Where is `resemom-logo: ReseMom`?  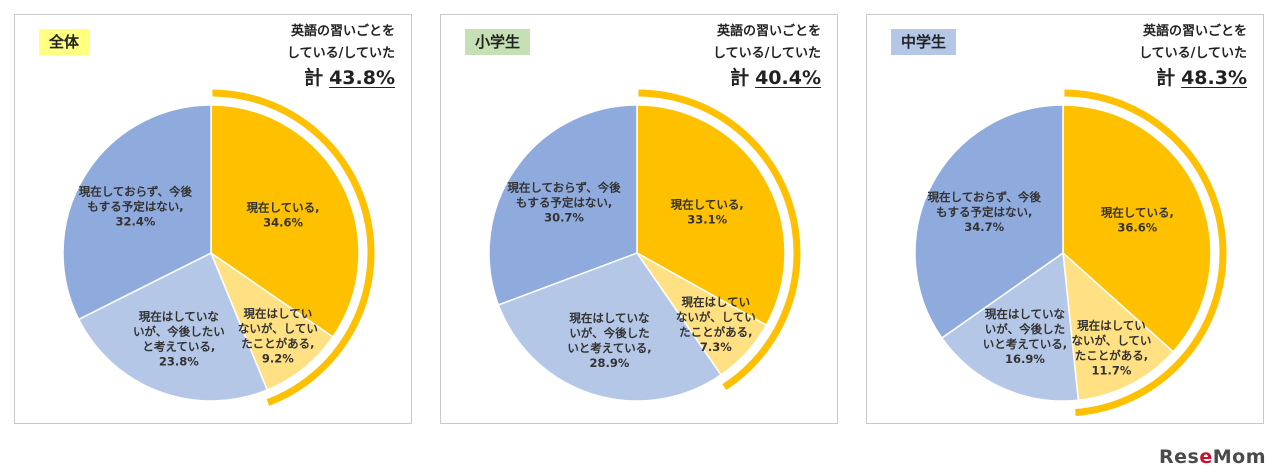 resemom-logo: ReseMom is located at coordinates (1212, 457).